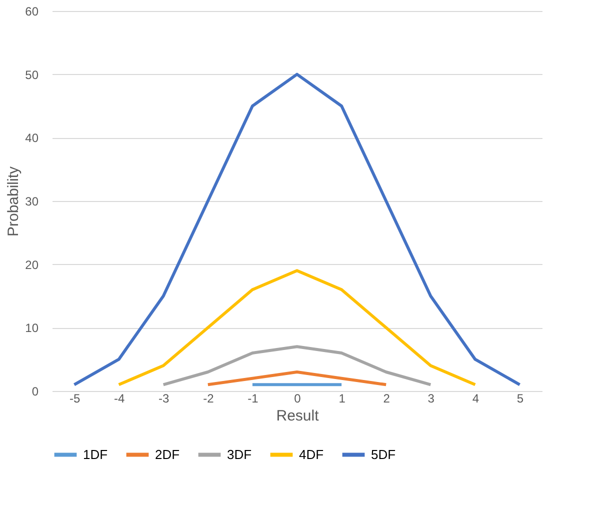 This screenshot has width=611, height=510. What do you see at coordinates (32, 75) in the screenshot?
I see `y-tick-label: 50` at bounding box center [32, 75].